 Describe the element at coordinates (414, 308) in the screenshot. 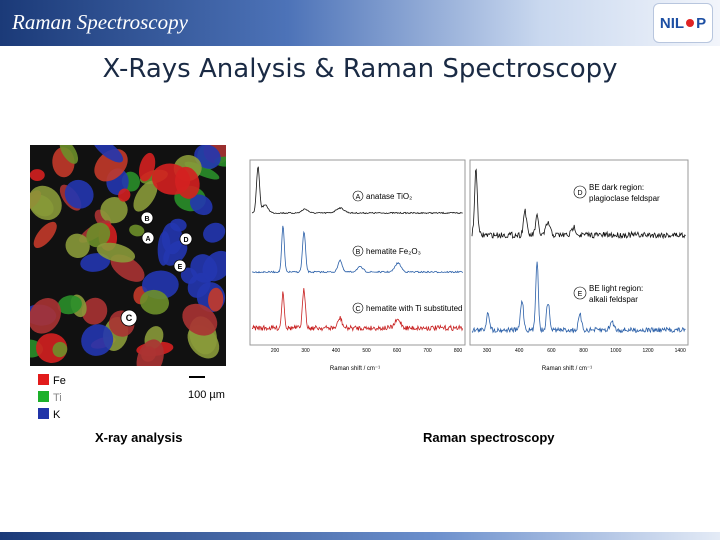

I see `label-text: hematite with Ti substituted` at that location.